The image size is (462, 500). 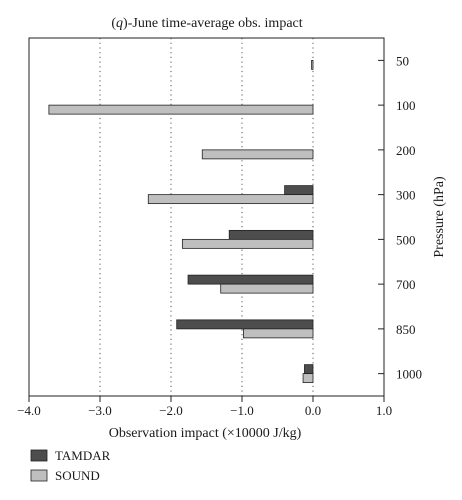 What do you see at coordinates (77, 475) in the screenshot?
I see `legend-label: SOUND` at bounding box center [77, 475].